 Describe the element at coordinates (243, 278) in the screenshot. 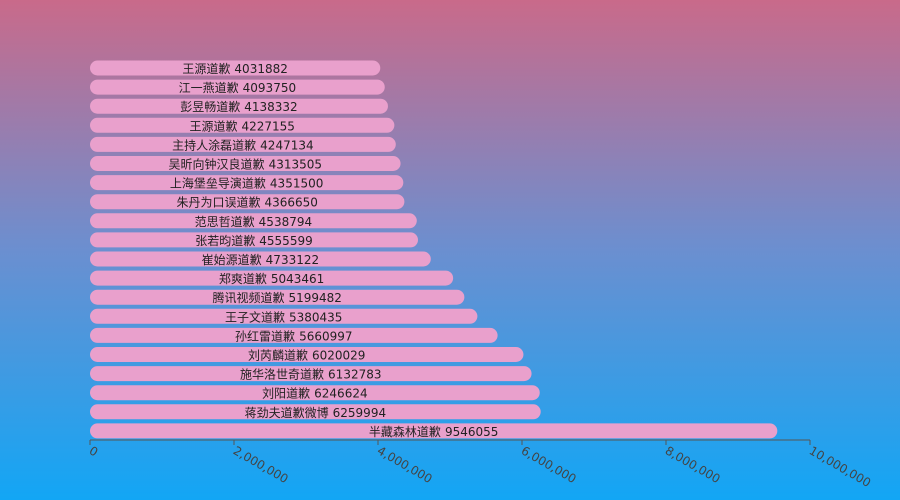

I see `bar-category: 郑爽道歉` at that location.